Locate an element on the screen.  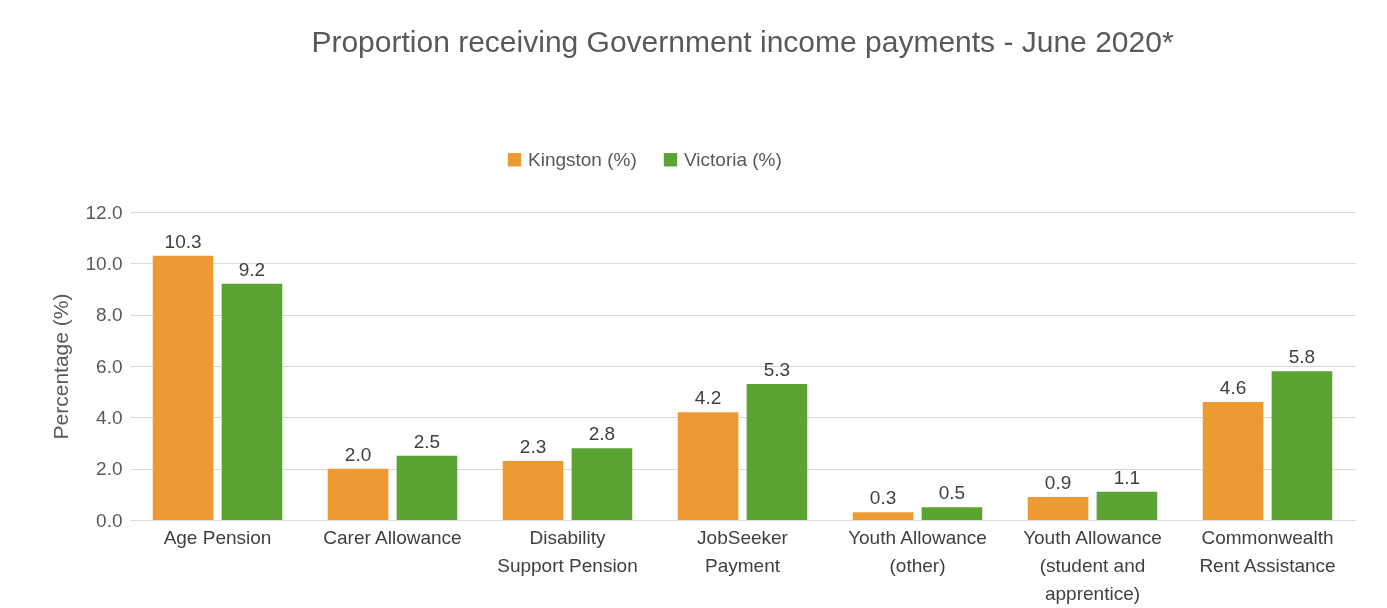
data-label: 1.1 is located at coordinates (1127, 477).